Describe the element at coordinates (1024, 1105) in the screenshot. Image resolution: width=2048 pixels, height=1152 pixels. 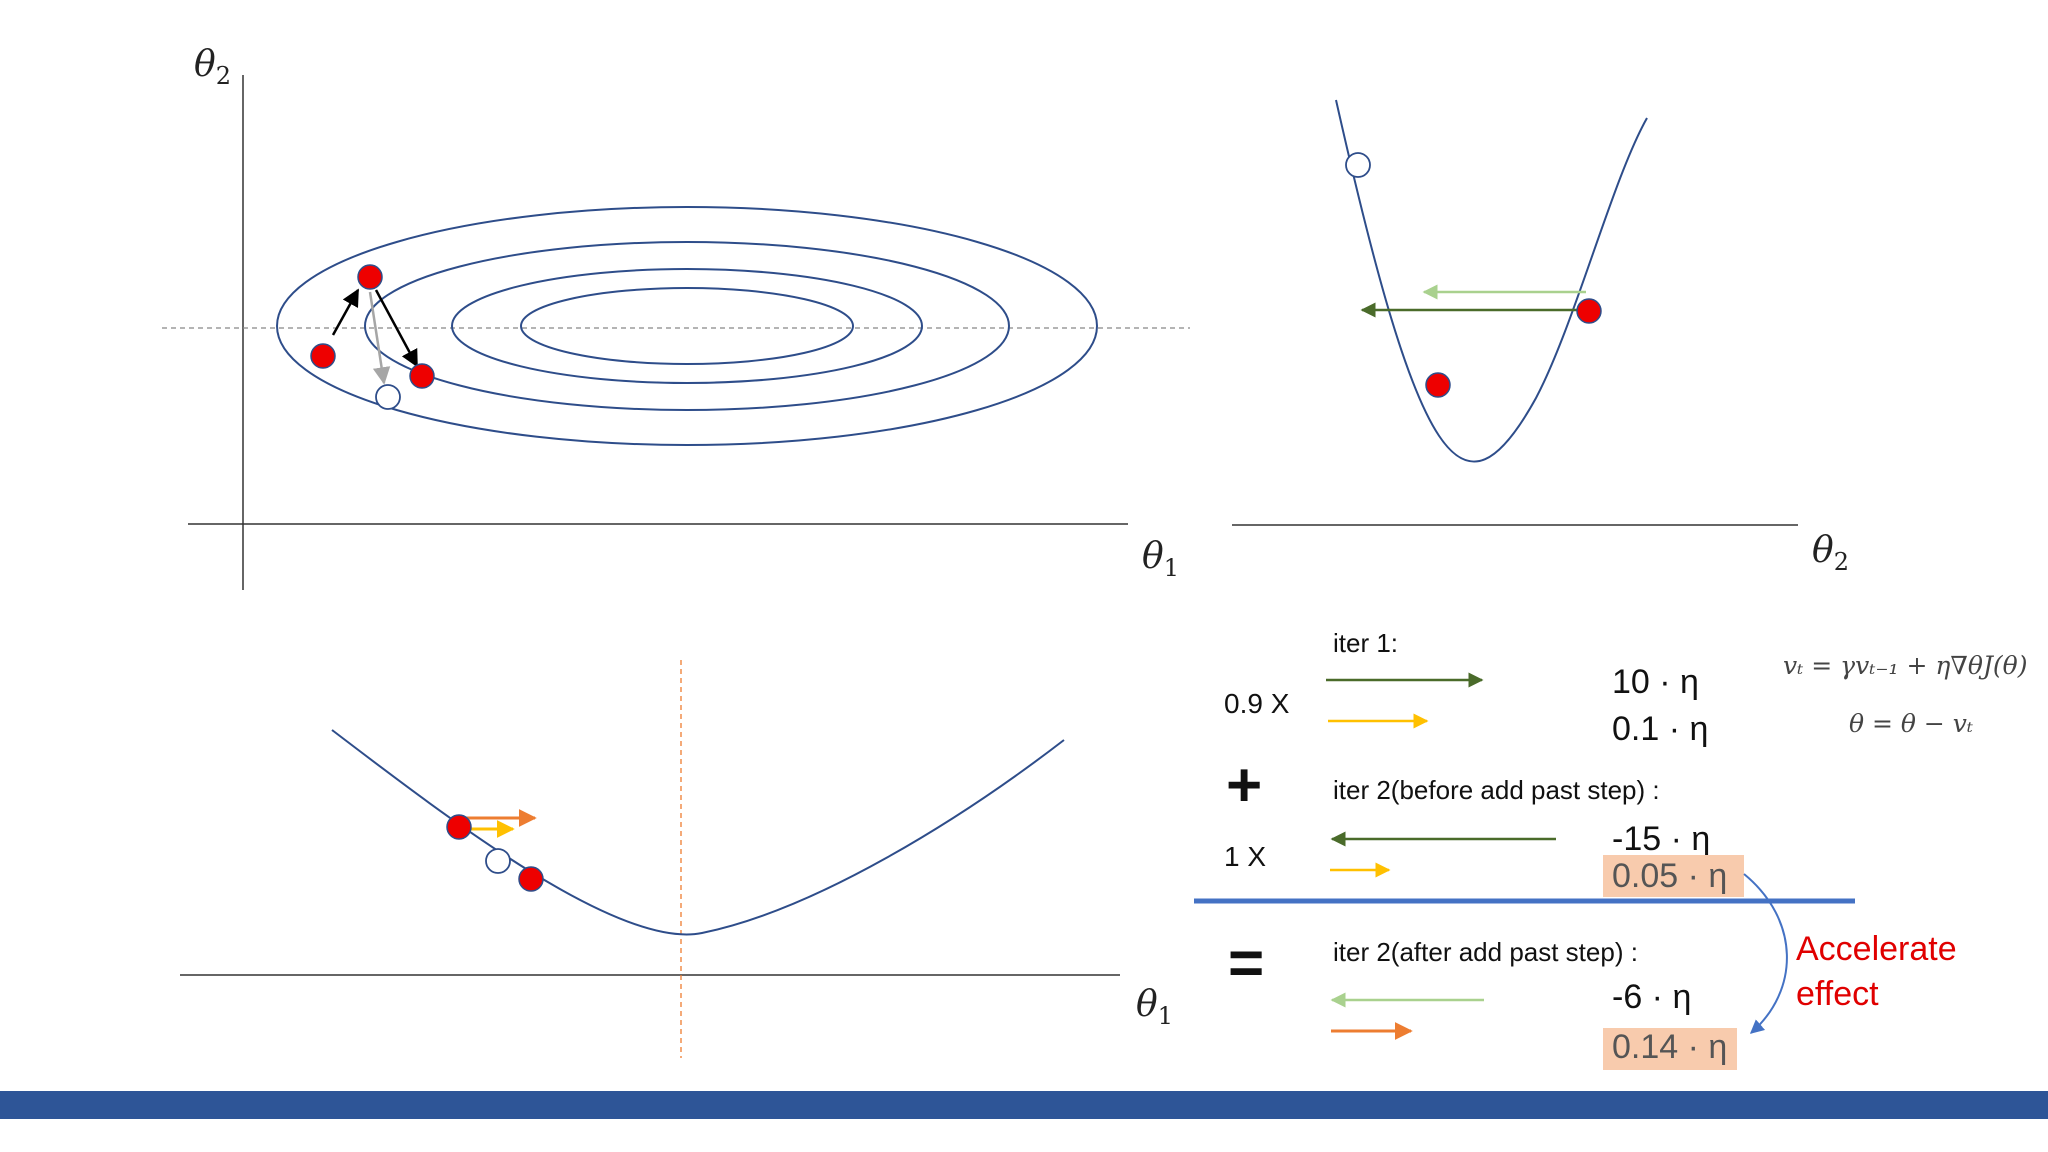
I see `bottom-banner` at that location.